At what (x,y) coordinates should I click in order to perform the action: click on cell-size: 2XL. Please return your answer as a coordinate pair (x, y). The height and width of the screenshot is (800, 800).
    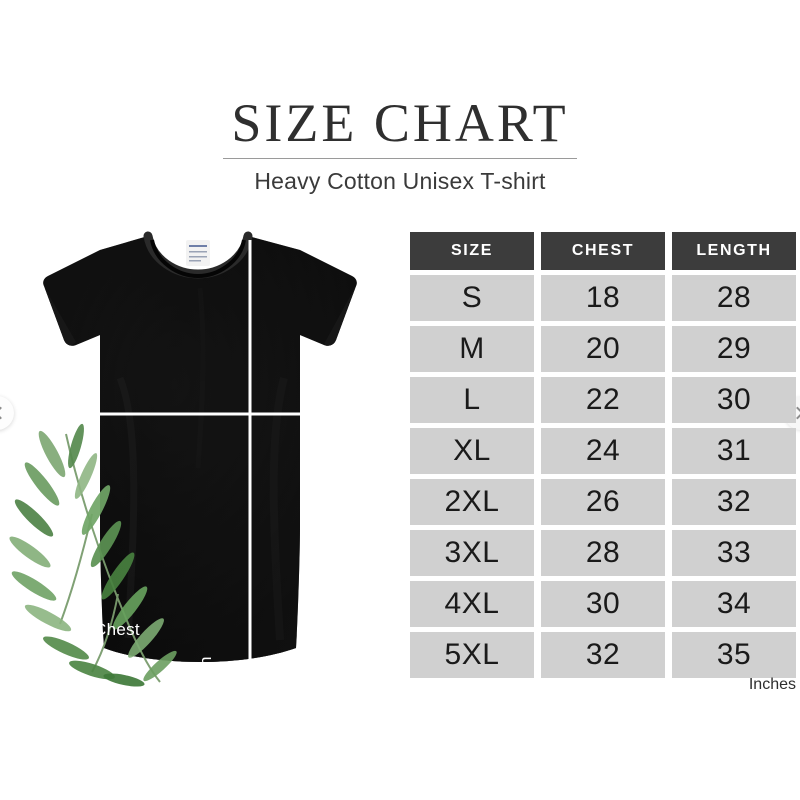
    Looking at the image, I should click on (472, 502).